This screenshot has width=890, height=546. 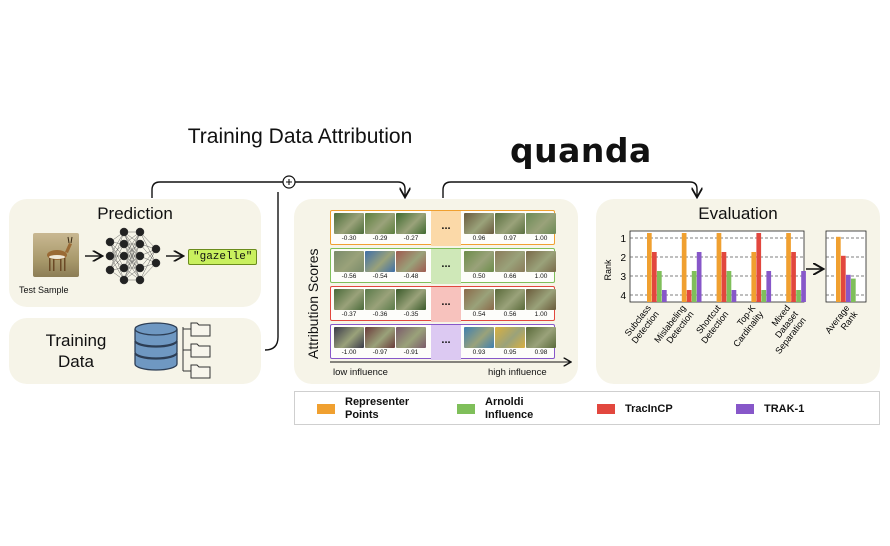 I want to click on attribution-score: 0.54, so click(x=479, y=314).